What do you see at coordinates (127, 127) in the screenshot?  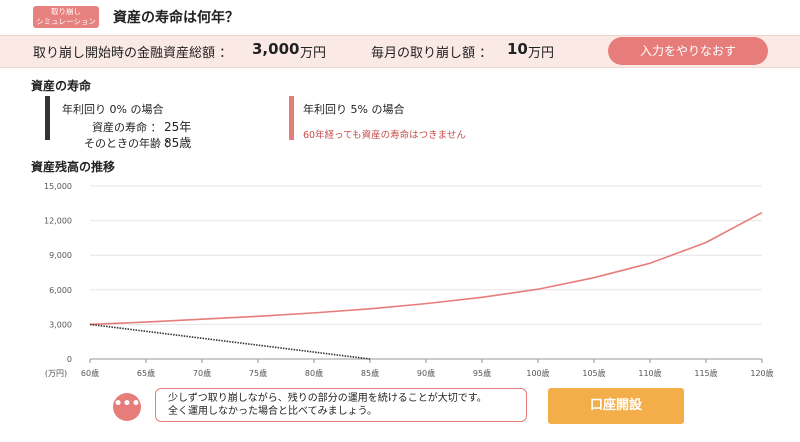 I see `lifespan-label: 資産の寿命 ：` at bounding box center [127, 127].